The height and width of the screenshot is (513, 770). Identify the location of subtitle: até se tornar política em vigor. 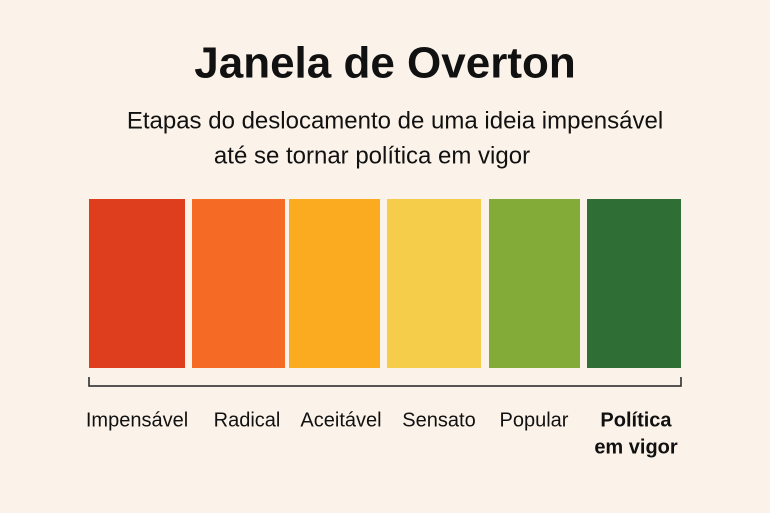
(372, 155).